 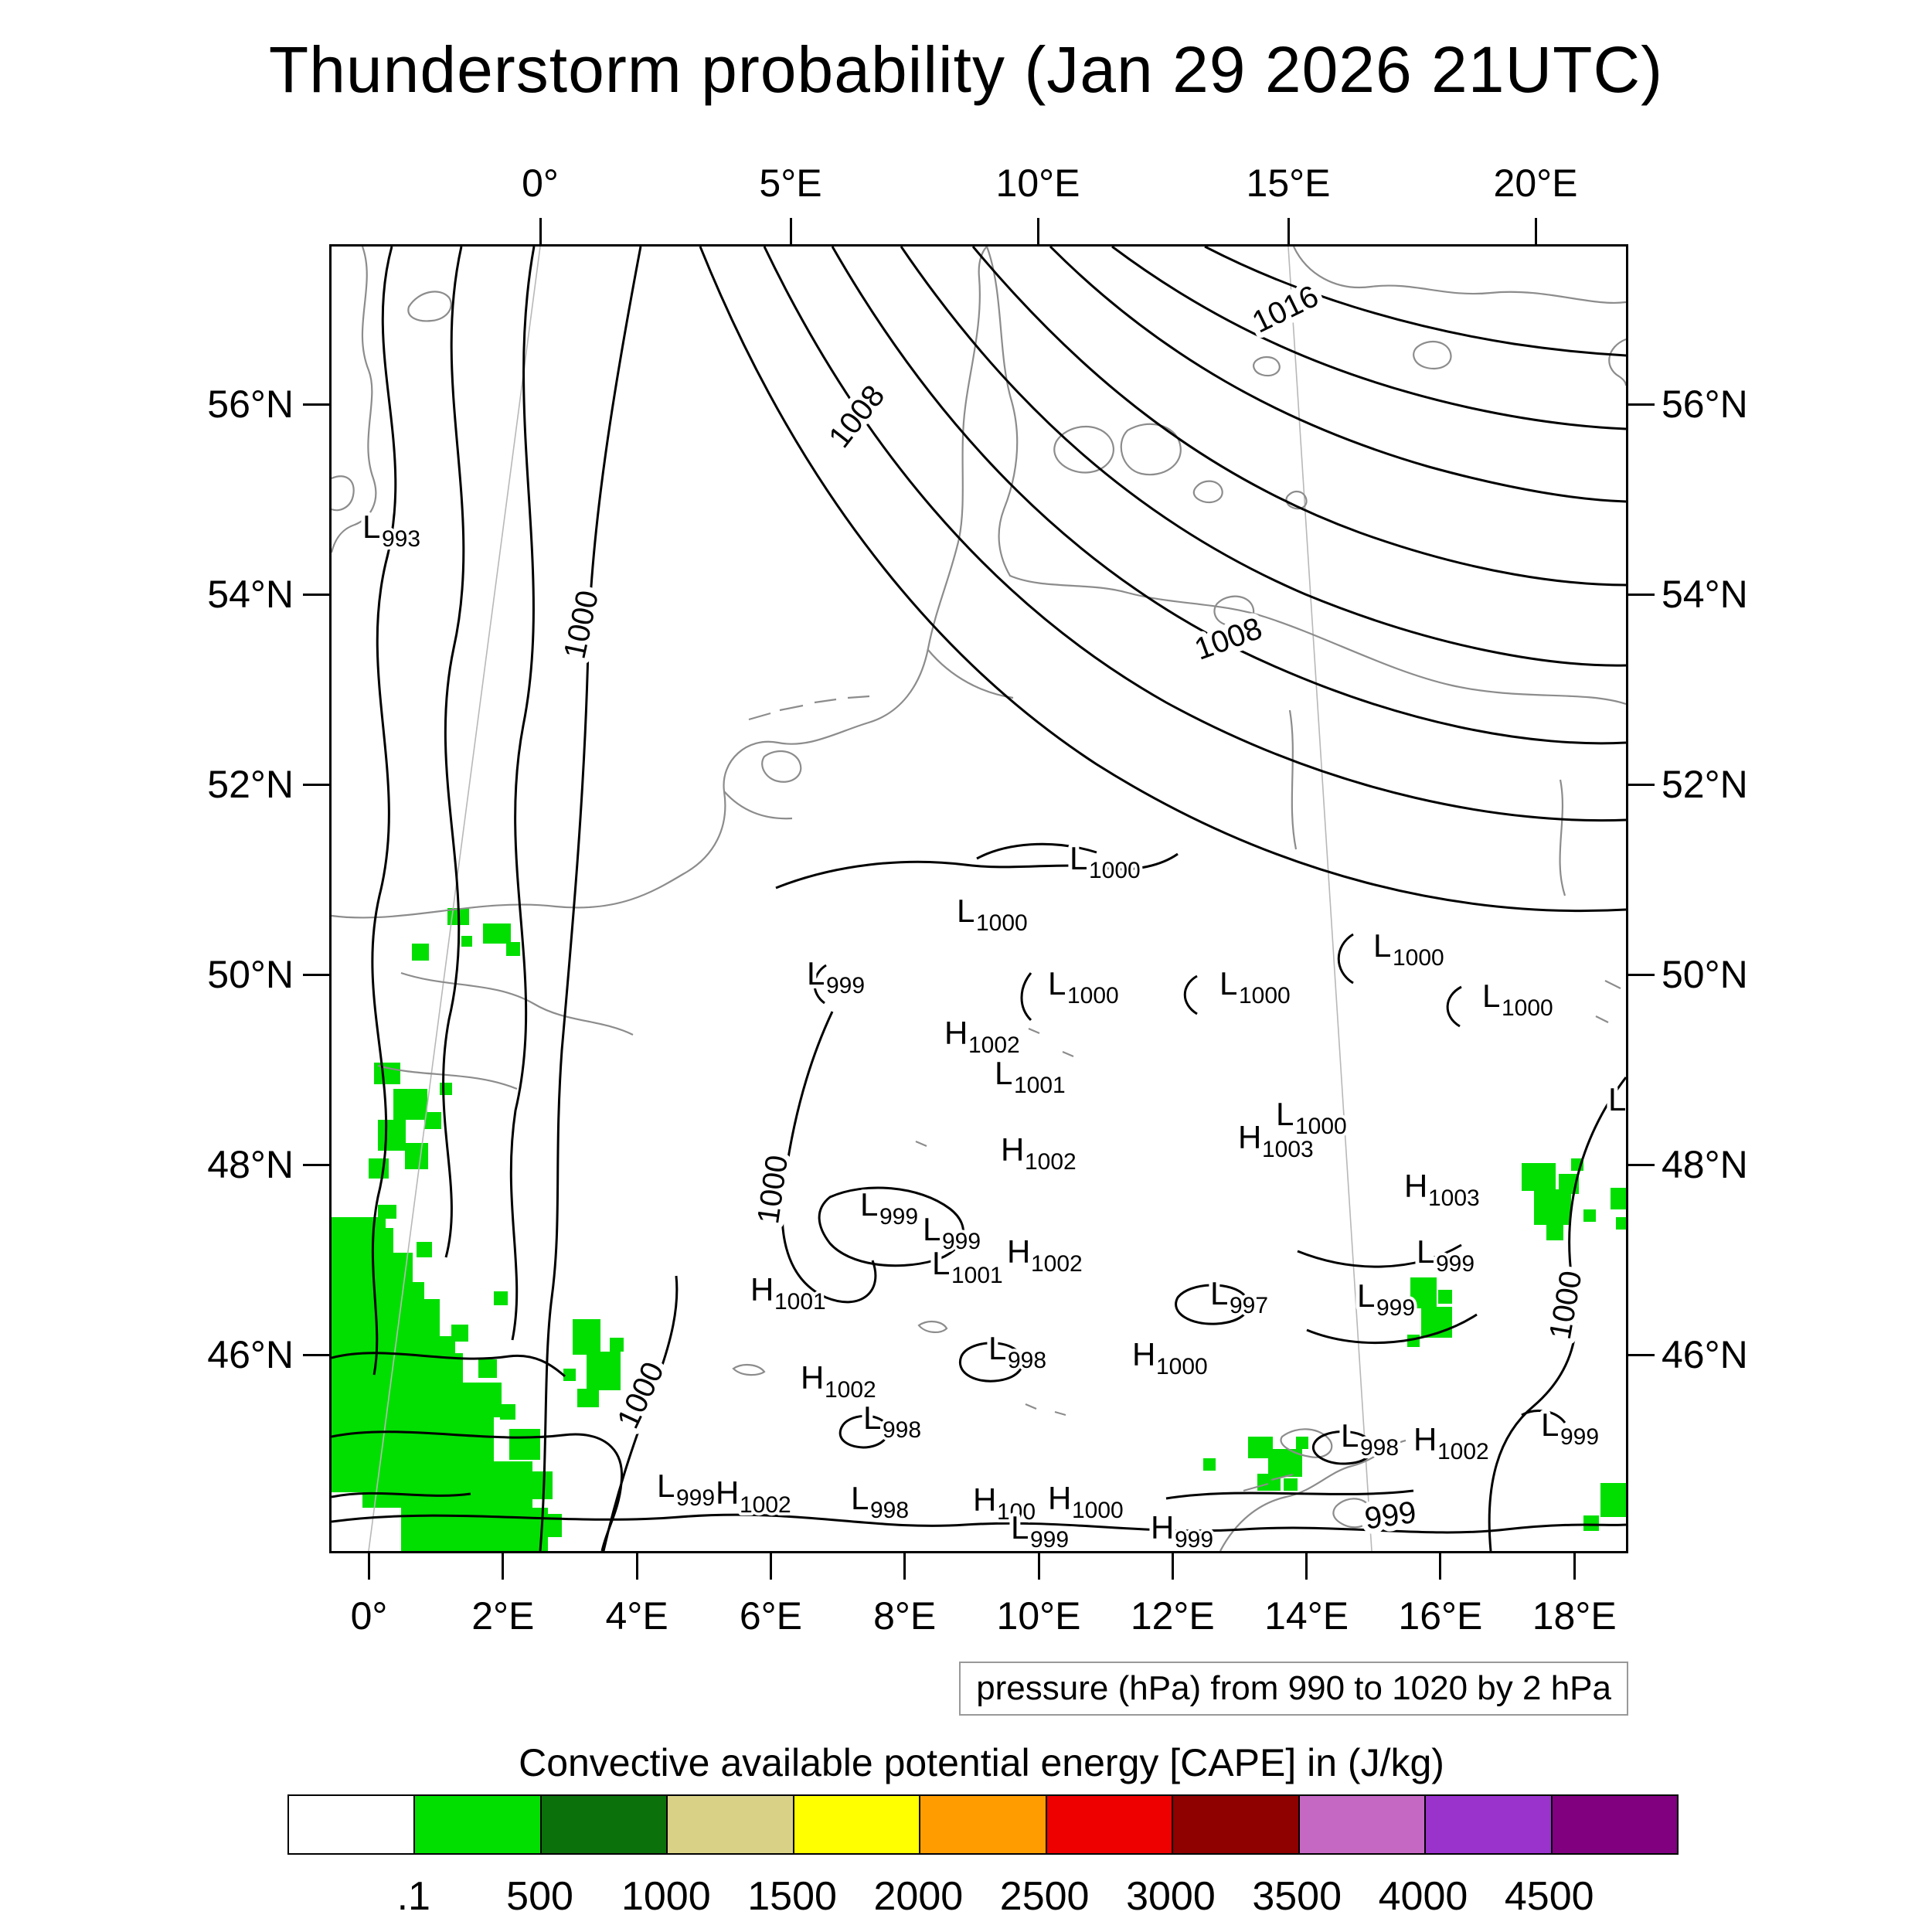 I want to click on axis-label-bottom: 6°E, so click(x=770, y=1616).